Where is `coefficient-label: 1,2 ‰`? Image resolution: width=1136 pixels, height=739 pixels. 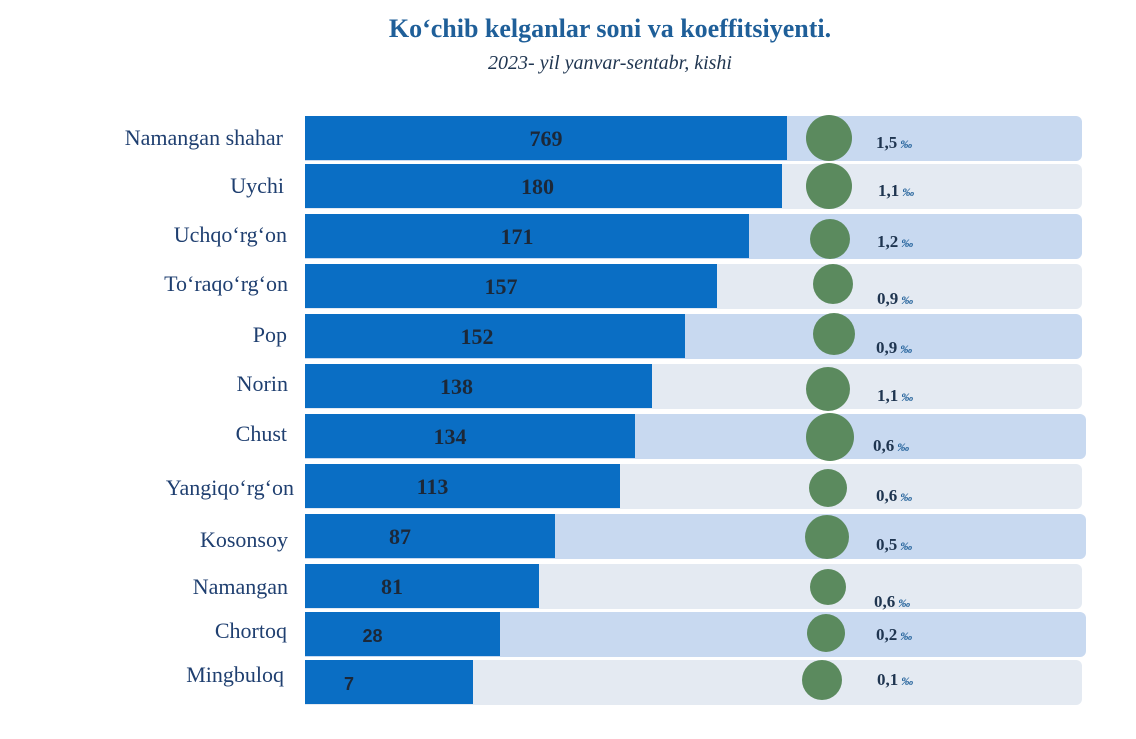 coefficient-label: 1,2 ‰ is located at coordinates (895, 242).